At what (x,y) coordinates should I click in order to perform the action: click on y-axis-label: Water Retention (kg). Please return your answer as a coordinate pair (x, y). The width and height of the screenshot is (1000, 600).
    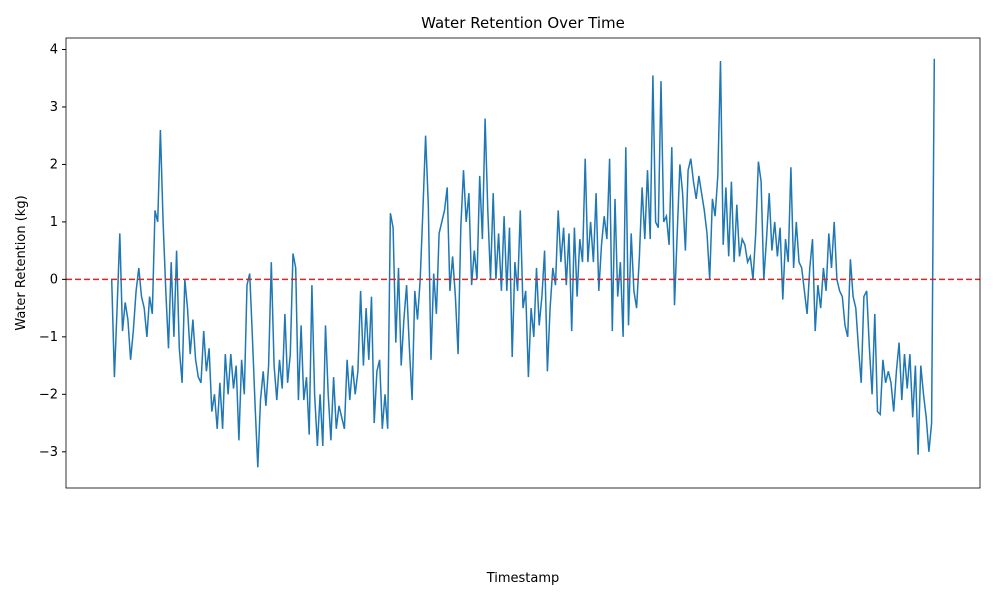
    Looking at the image, I should click on (21, 262).